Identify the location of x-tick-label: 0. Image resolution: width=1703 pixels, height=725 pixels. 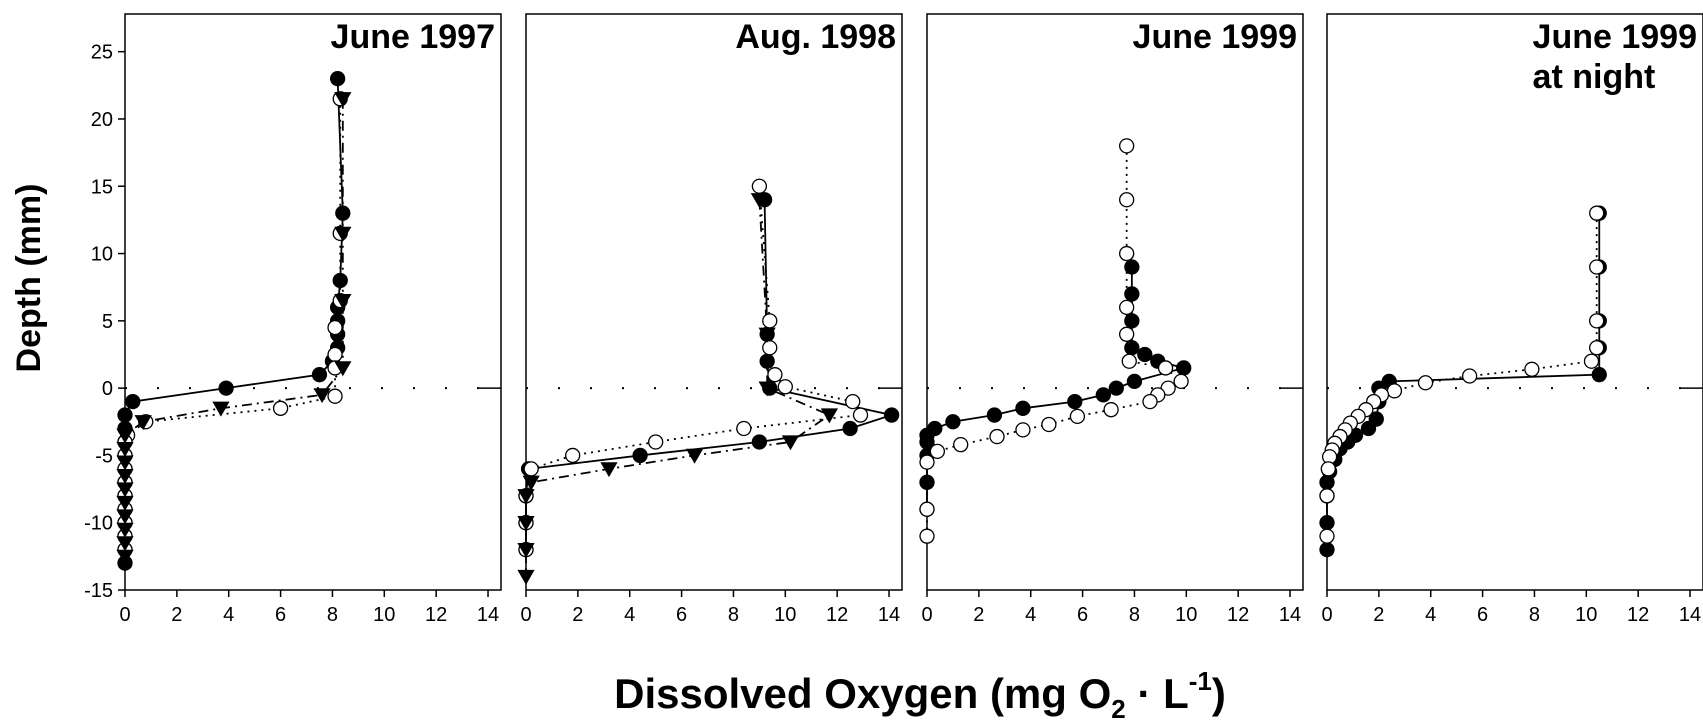
(1326, 615).